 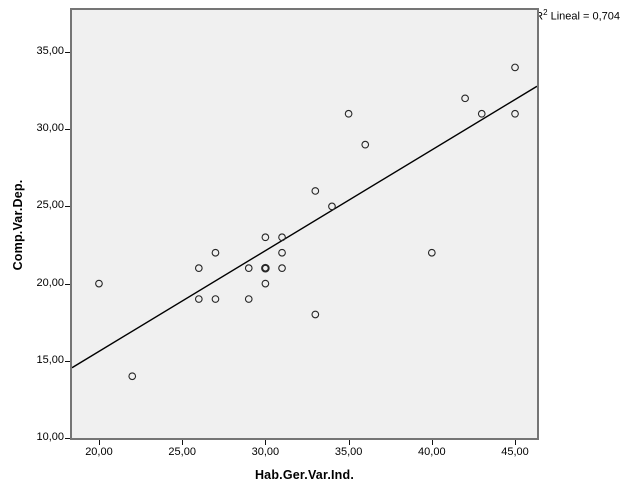 I want to click on r2-text: Lineal = 0,704, so click(x=583, y=16).